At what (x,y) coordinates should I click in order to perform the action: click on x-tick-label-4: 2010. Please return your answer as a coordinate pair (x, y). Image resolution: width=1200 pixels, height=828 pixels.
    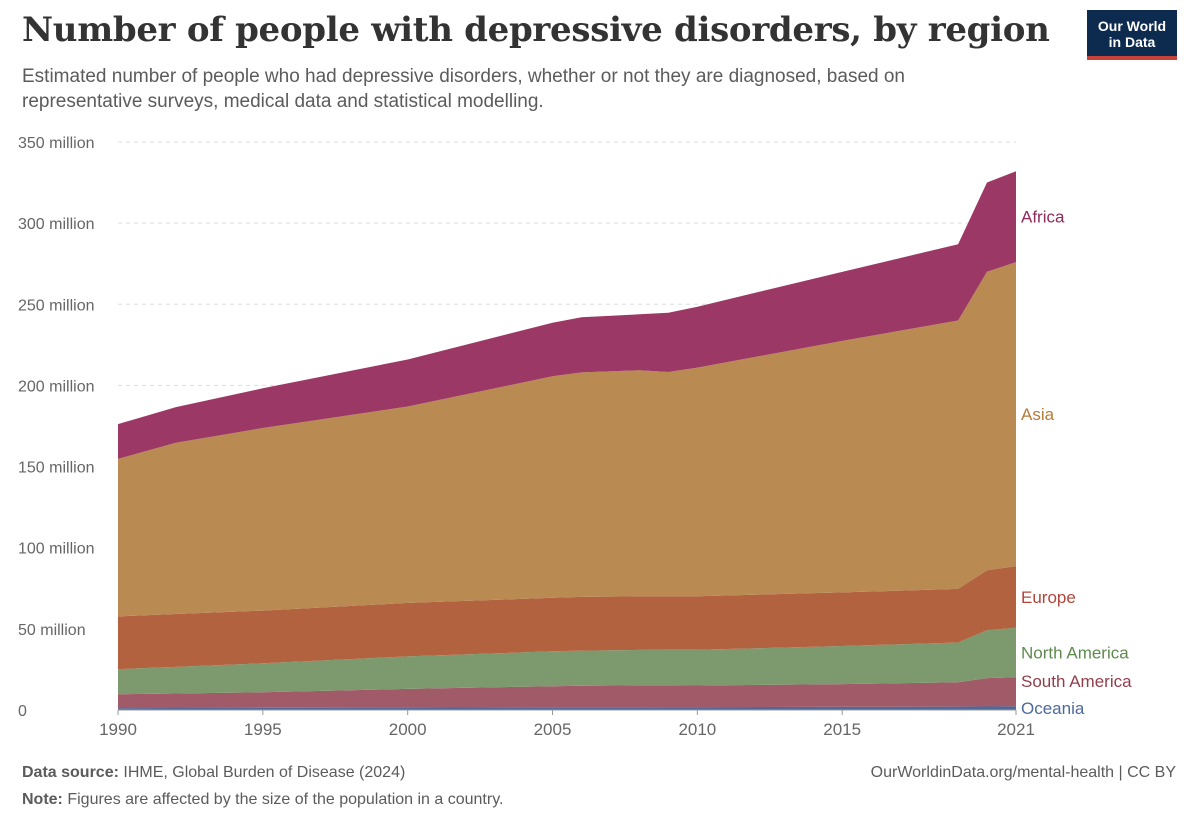
    Looking at the image, I should click on (697, 729).